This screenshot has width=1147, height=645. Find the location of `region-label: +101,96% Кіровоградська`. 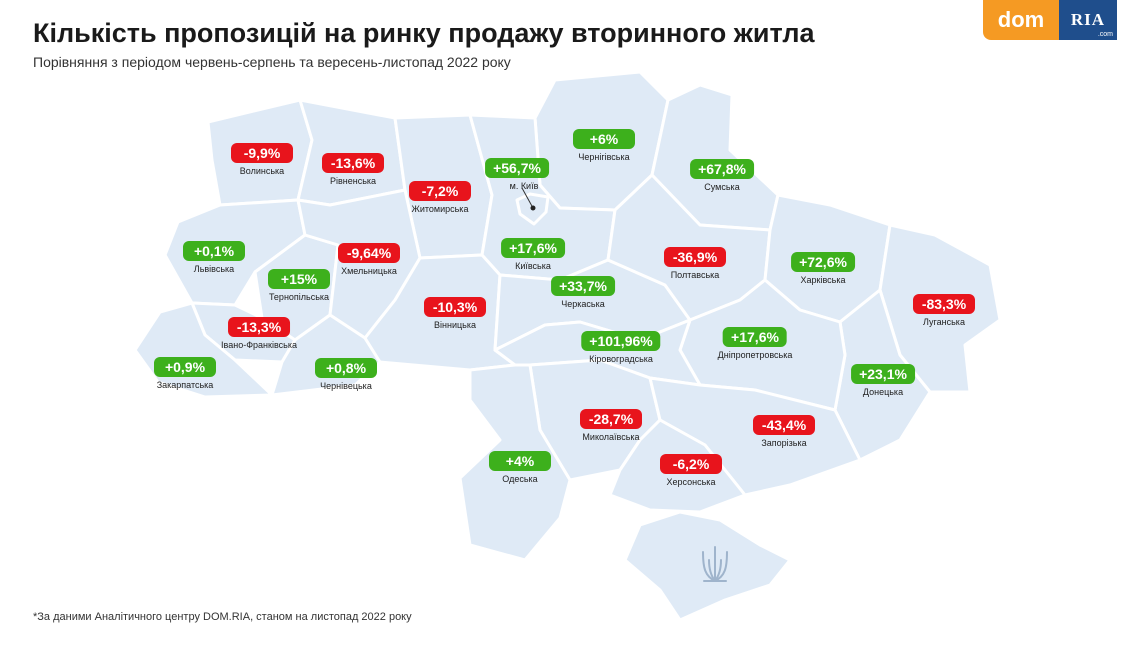

region-label: +101,96% Кіровоградська is located at coordinates (621, 347).